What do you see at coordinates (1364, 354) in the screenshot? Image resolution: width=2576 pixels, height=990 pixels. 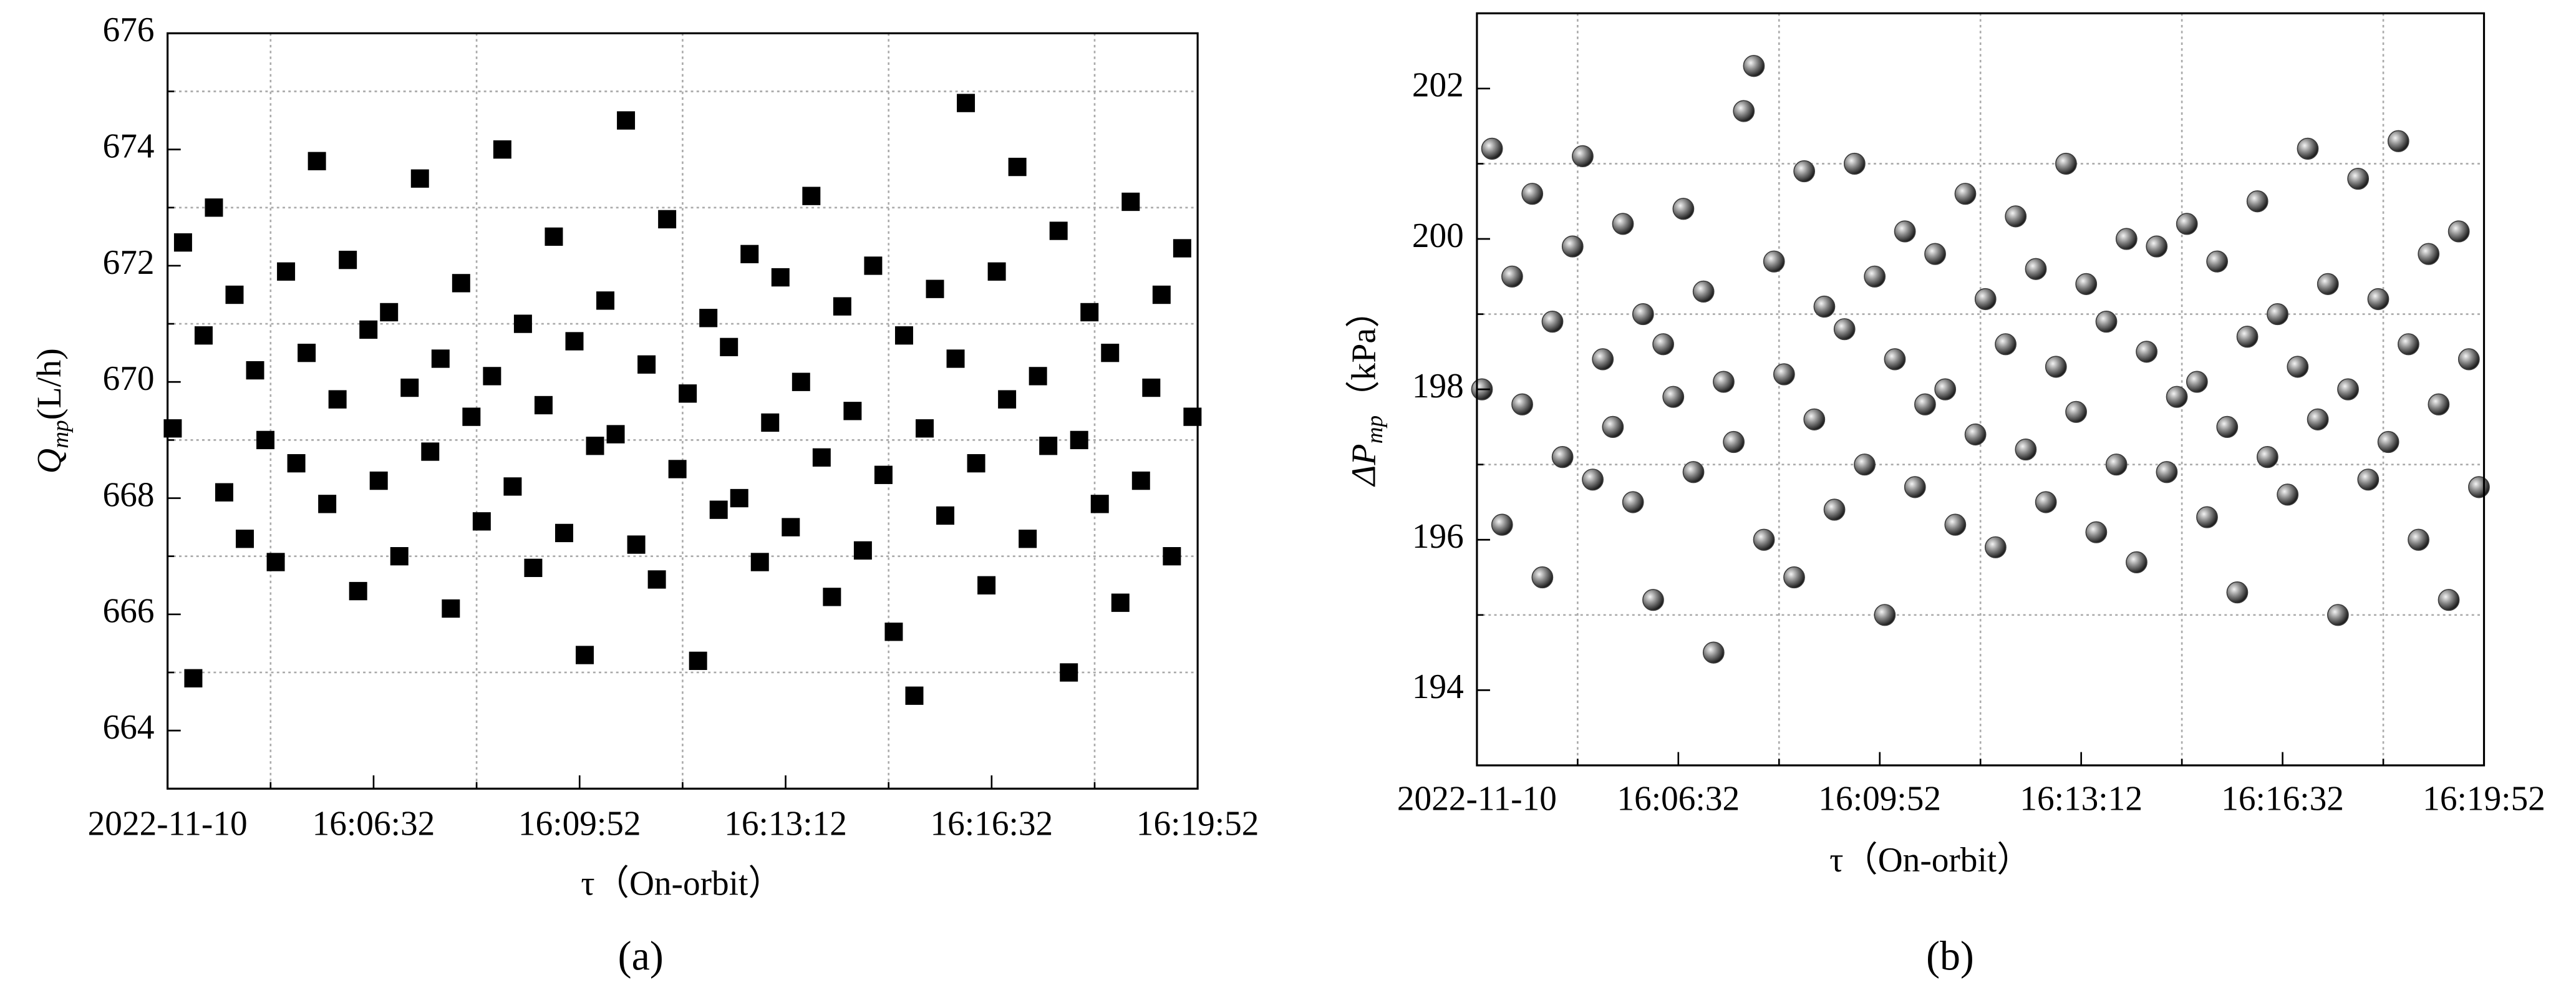 I see `y-label-unit: （kPa）` at bounding box center [1364, 354].